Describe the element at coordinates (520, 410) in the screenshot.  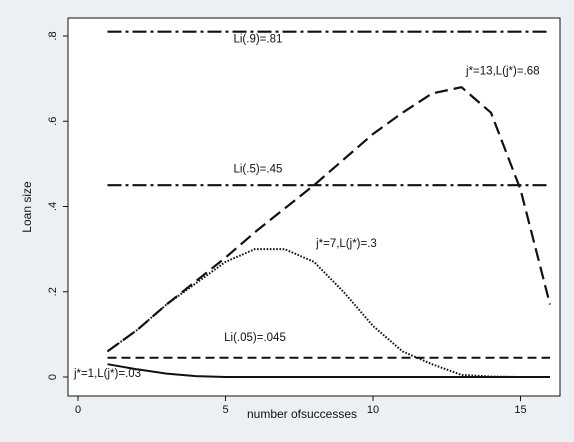
I see `x-tick-label: 15` at that location.